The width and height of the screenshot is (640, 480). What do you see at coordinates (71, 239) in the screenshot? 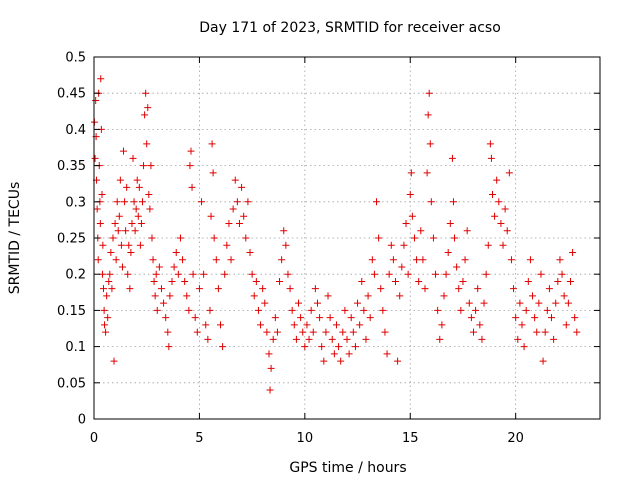
I see `y-tick-label: 0.25` at bounding box center [71, 239].